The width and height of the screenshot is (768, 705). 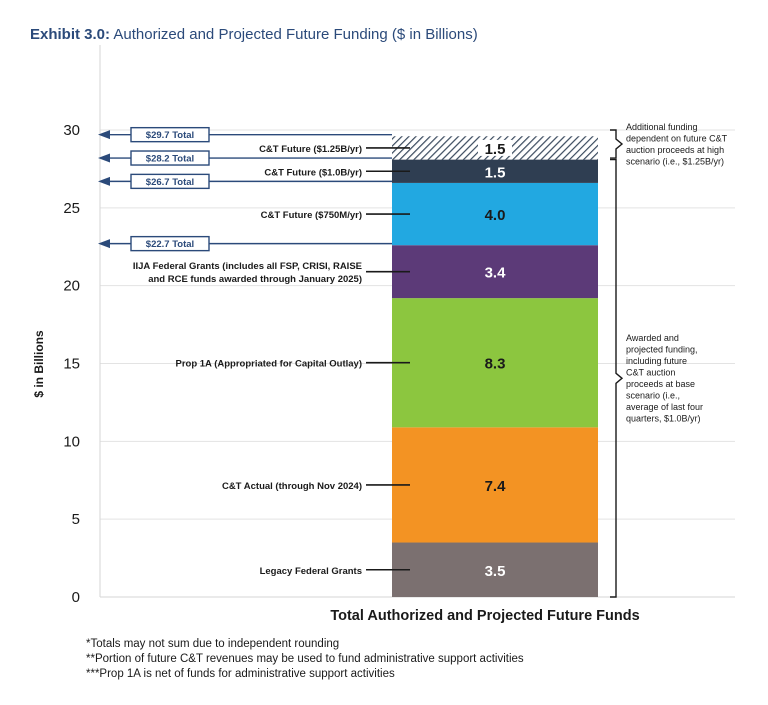 I want to click on total-label: $22.7 Total, so click(x=170, y=244).